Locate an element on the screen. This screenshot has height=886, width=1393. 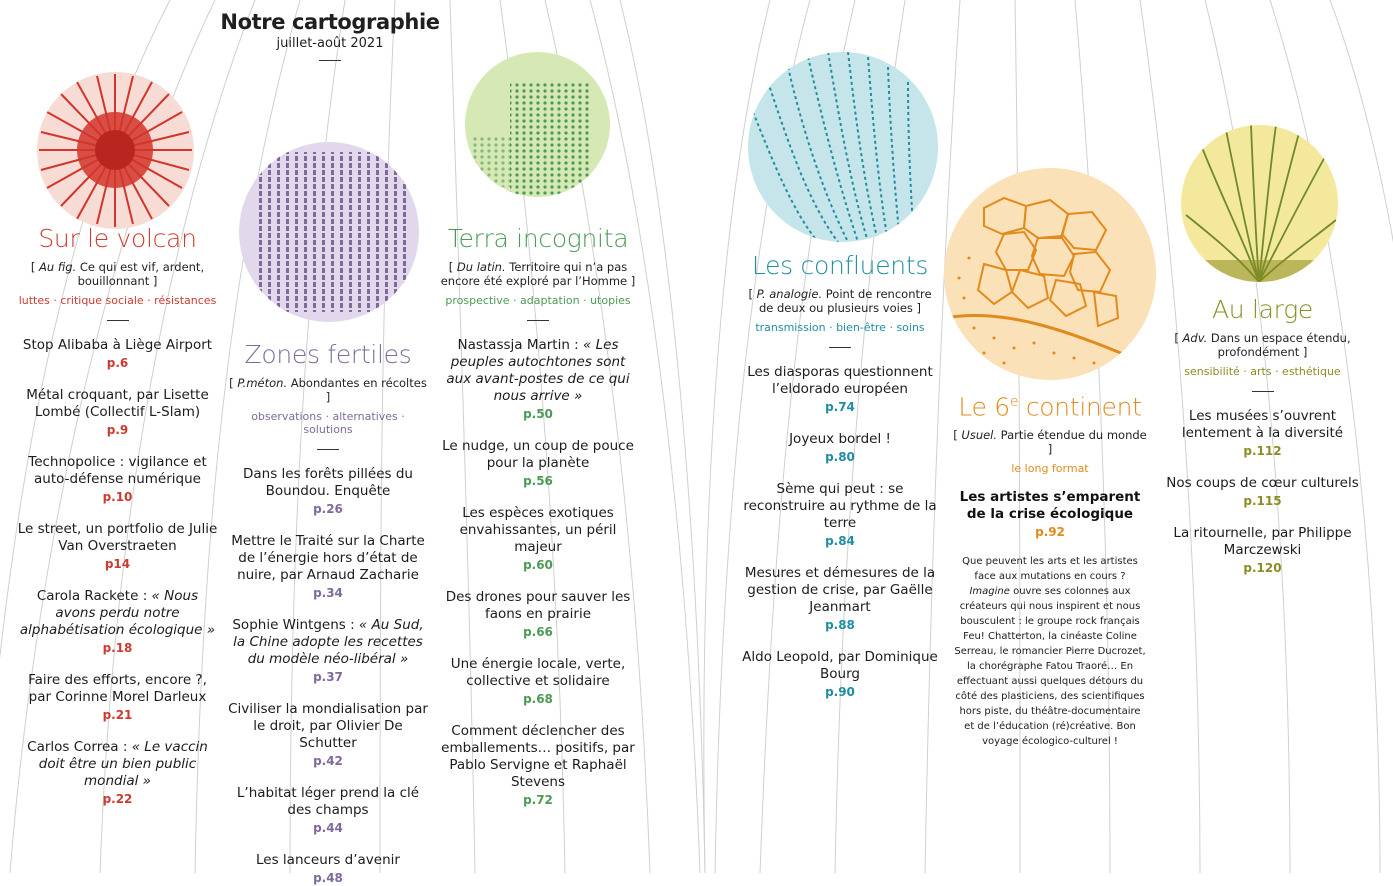
issue-date: juillet-août 2021 is located at coordinates (330, 43).